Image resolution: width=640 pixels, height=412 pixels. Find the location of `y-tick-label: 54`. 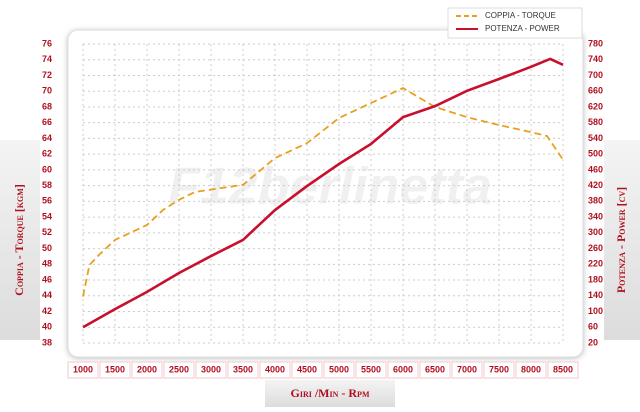

y-tick-label: 54 is located at coordinates (47, 216).